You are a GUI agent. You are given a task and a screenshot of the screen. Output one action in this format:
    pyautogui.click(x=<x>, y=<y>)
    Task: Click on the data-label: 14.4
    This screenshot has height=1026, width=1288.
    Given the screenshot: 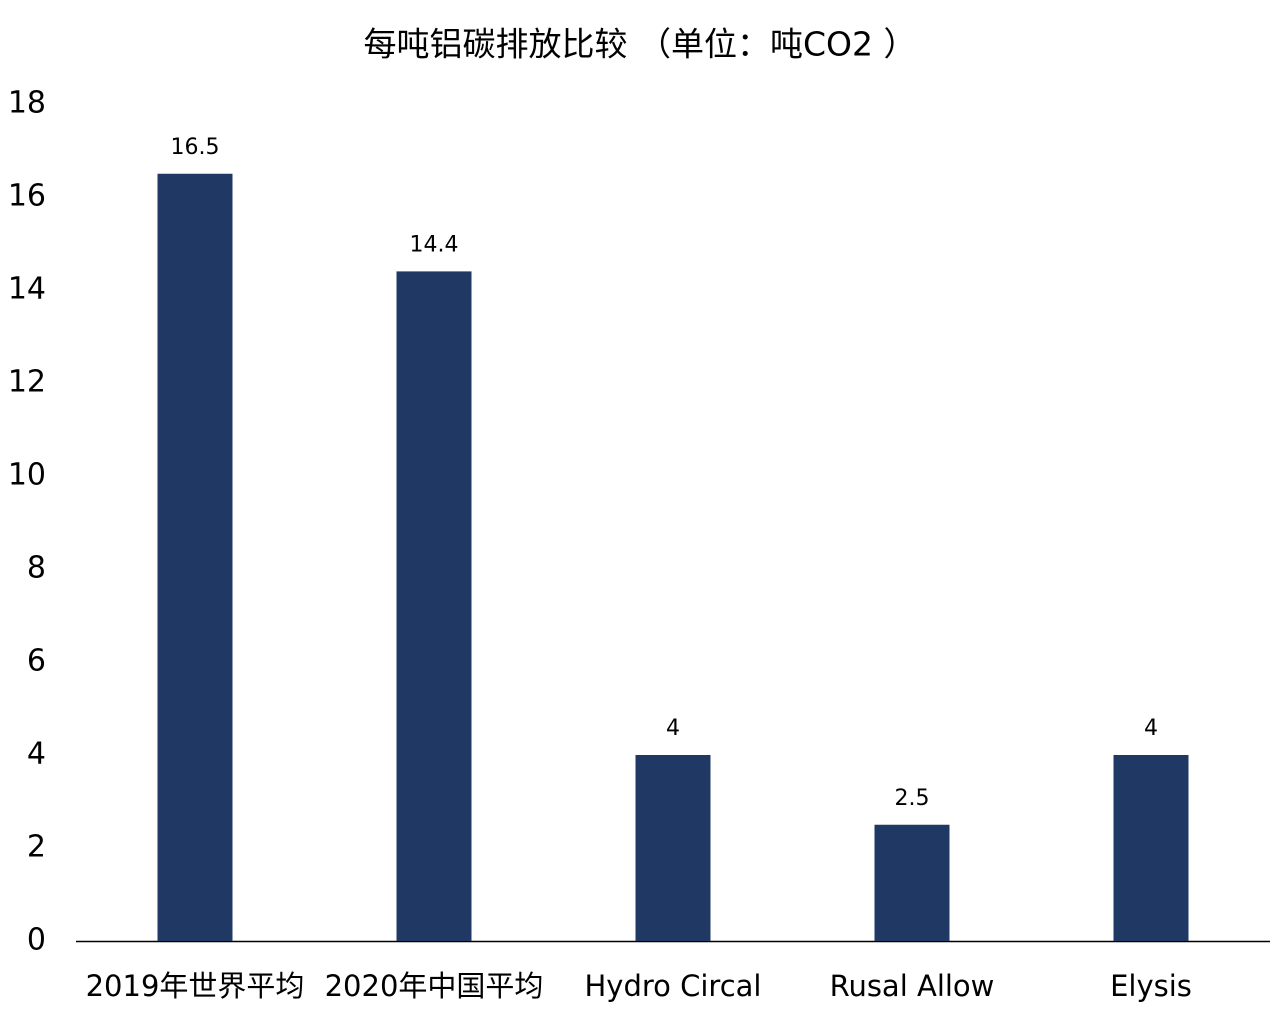 What is the action you would take?
    pyautogui.click(x=434, y=244)
    